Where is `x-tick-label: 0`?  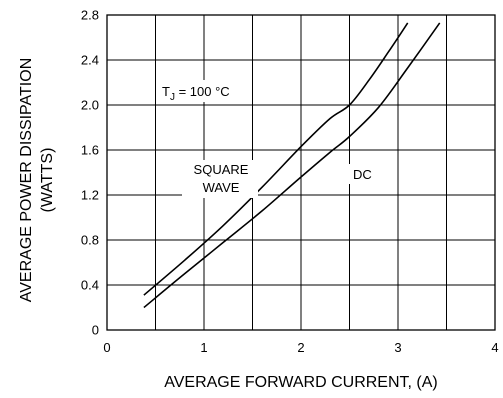
x-tick-label: 0 is located at coordinates (106, 347).